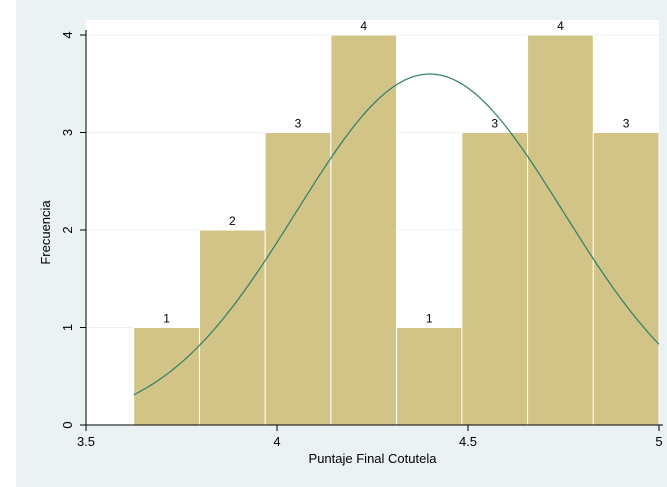  I want to click on x-tick-label-1: 4, so click(276, 441).